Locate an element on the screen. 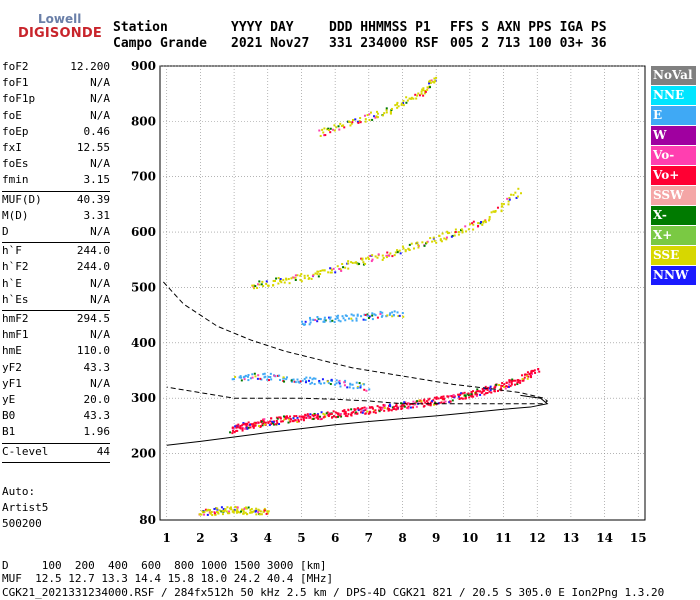 This screenshot has height=600, width=700. y-tick-label: 300 is located at coordinates (143, 398).